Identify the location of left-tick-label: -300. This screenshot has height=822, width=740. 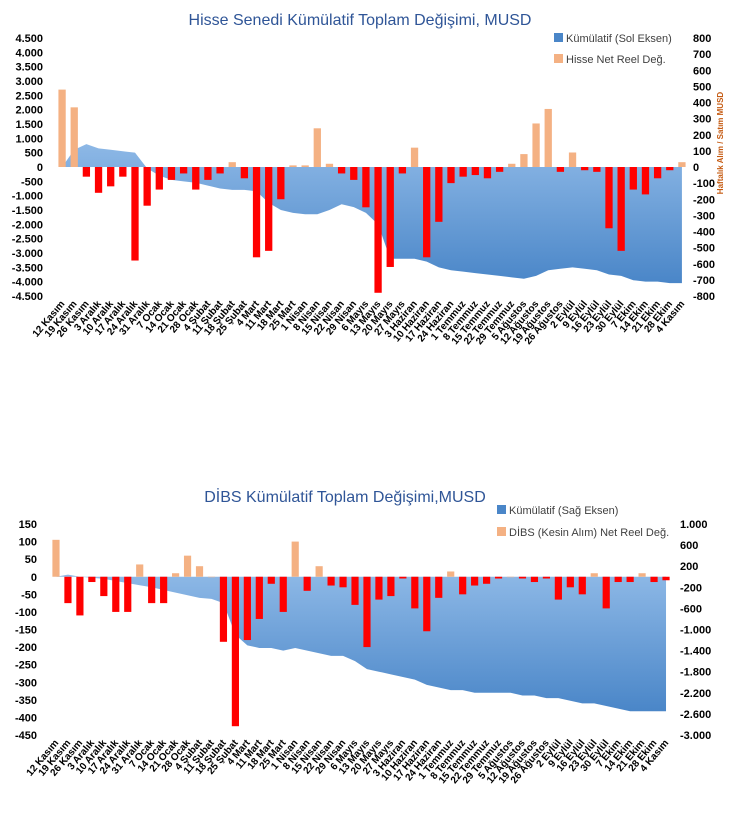
(26, 683).